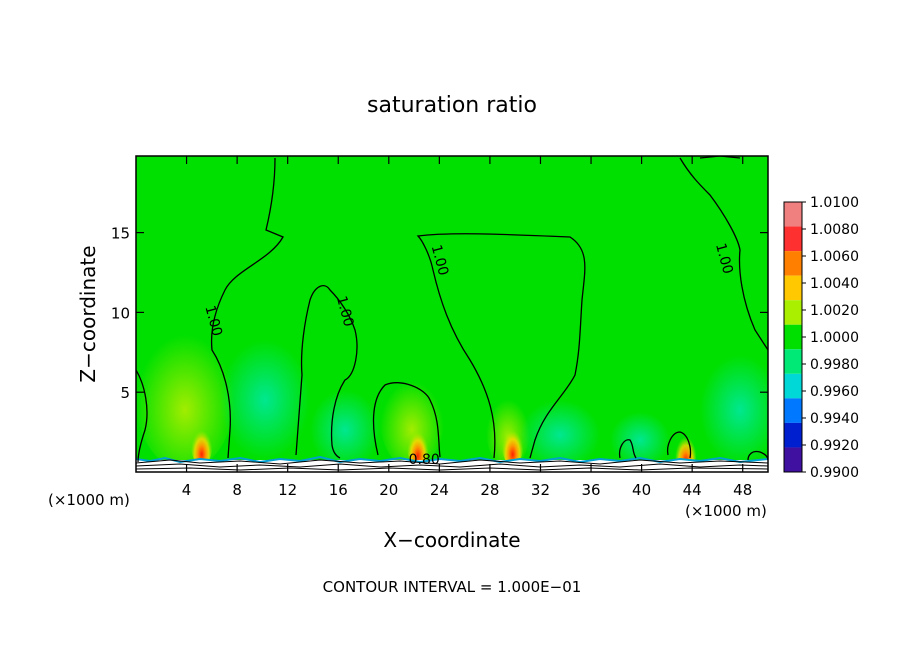  What do you see at coordinates (834, 230) in the screenshot?
I see `colorbar-label-1: 1.0080` at bounding box center [834, 230].